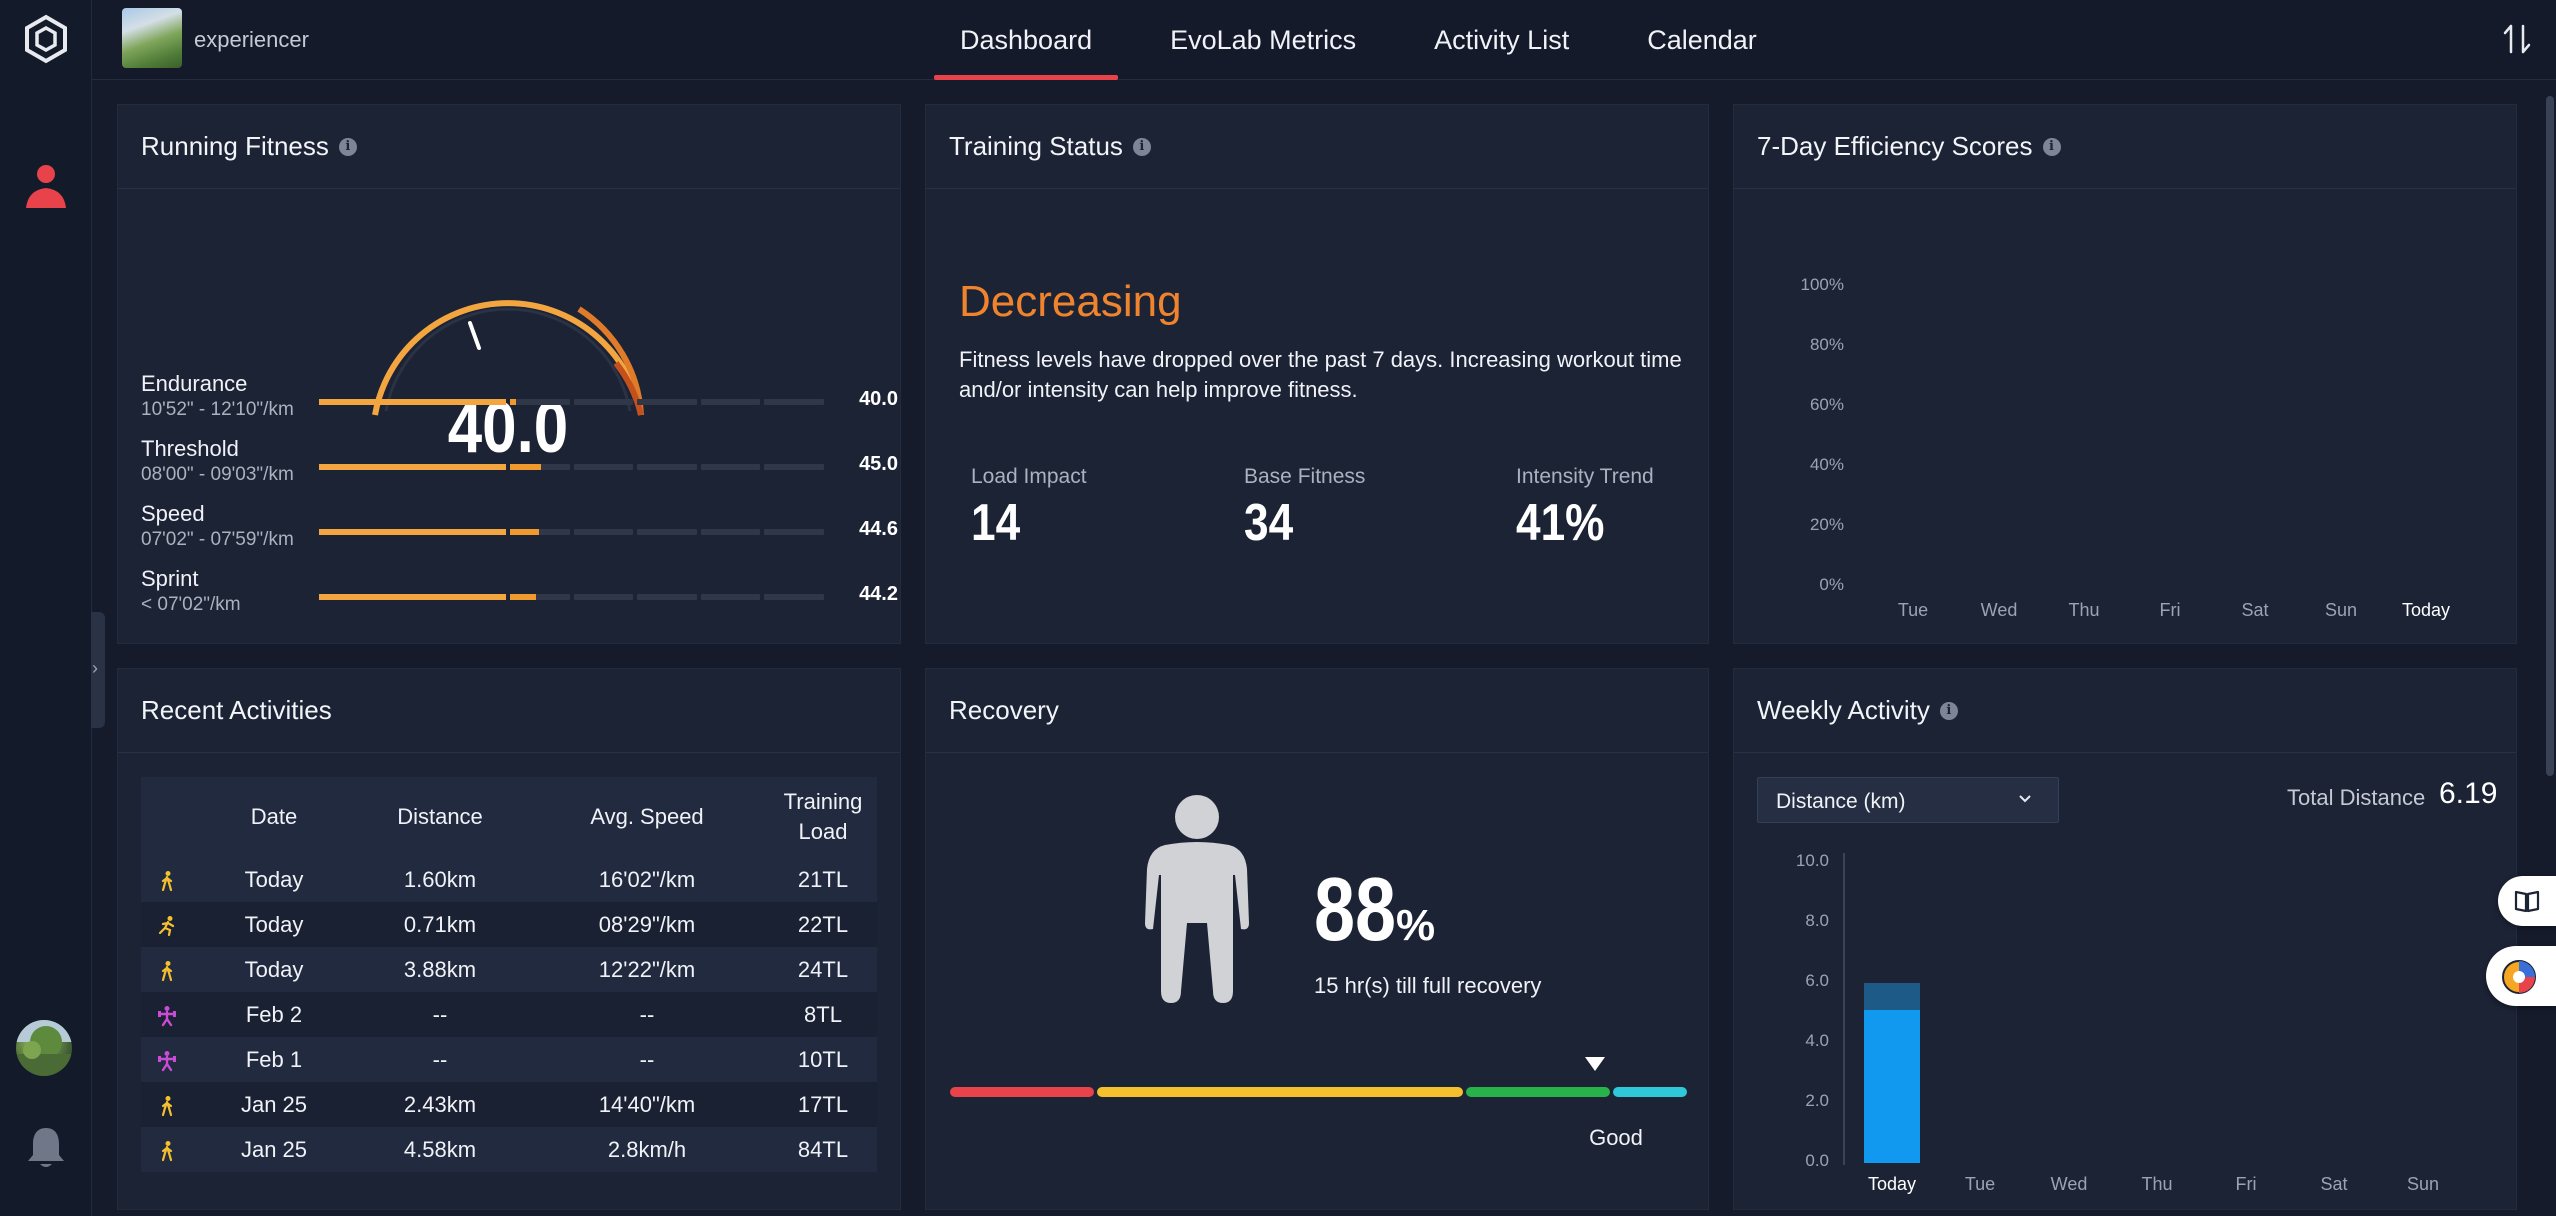 The width and height of the screenshot is (2556, 1216). Describe the element at coordinates (823, 1149) in the screenshot. I see `table-cell-load: 84TL` at that location.